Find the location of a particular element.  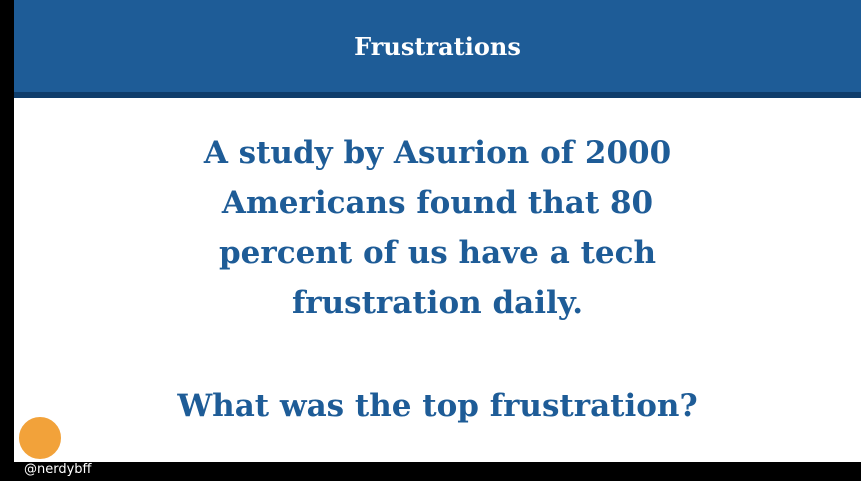

line: frustration daily. is located at coordinates (437, 303).